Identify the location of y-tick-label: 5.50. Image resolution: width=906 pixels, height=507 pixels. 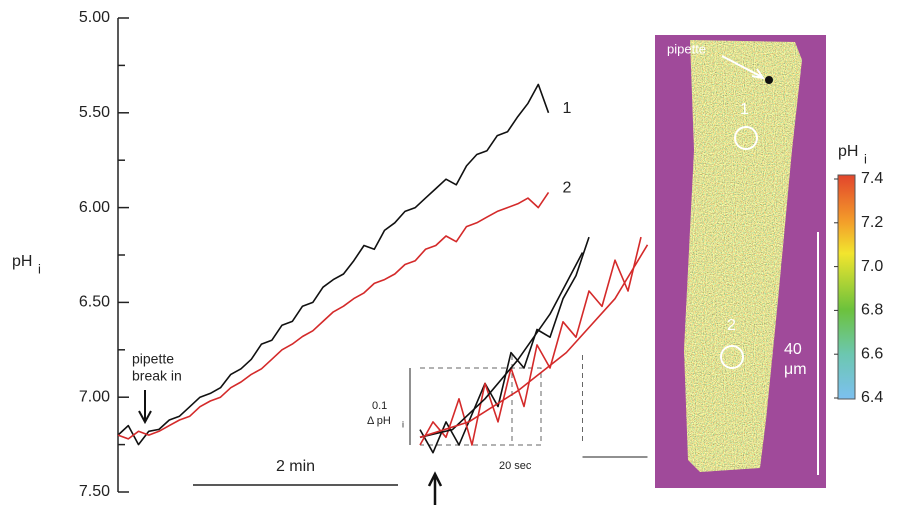
(94, 112).